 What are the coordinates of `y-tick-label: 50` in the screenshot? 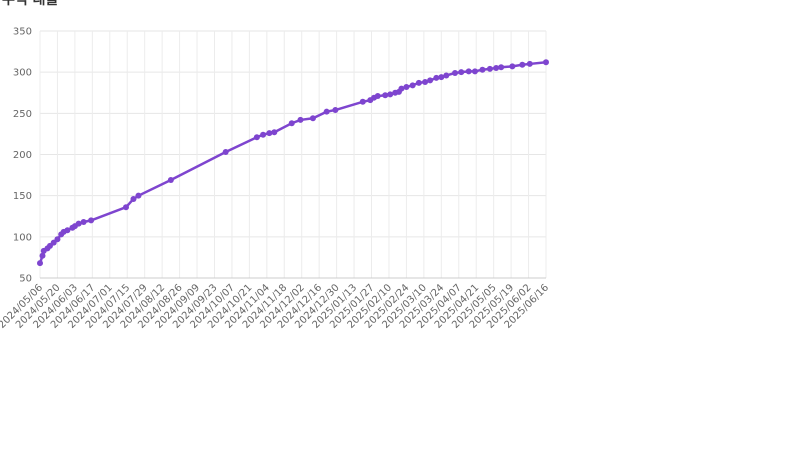 It's located at (25, 279).